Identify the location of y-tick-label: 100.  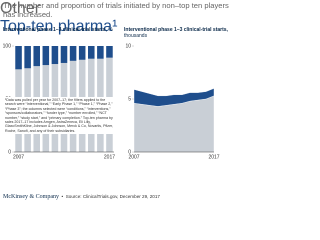
(7, 46).